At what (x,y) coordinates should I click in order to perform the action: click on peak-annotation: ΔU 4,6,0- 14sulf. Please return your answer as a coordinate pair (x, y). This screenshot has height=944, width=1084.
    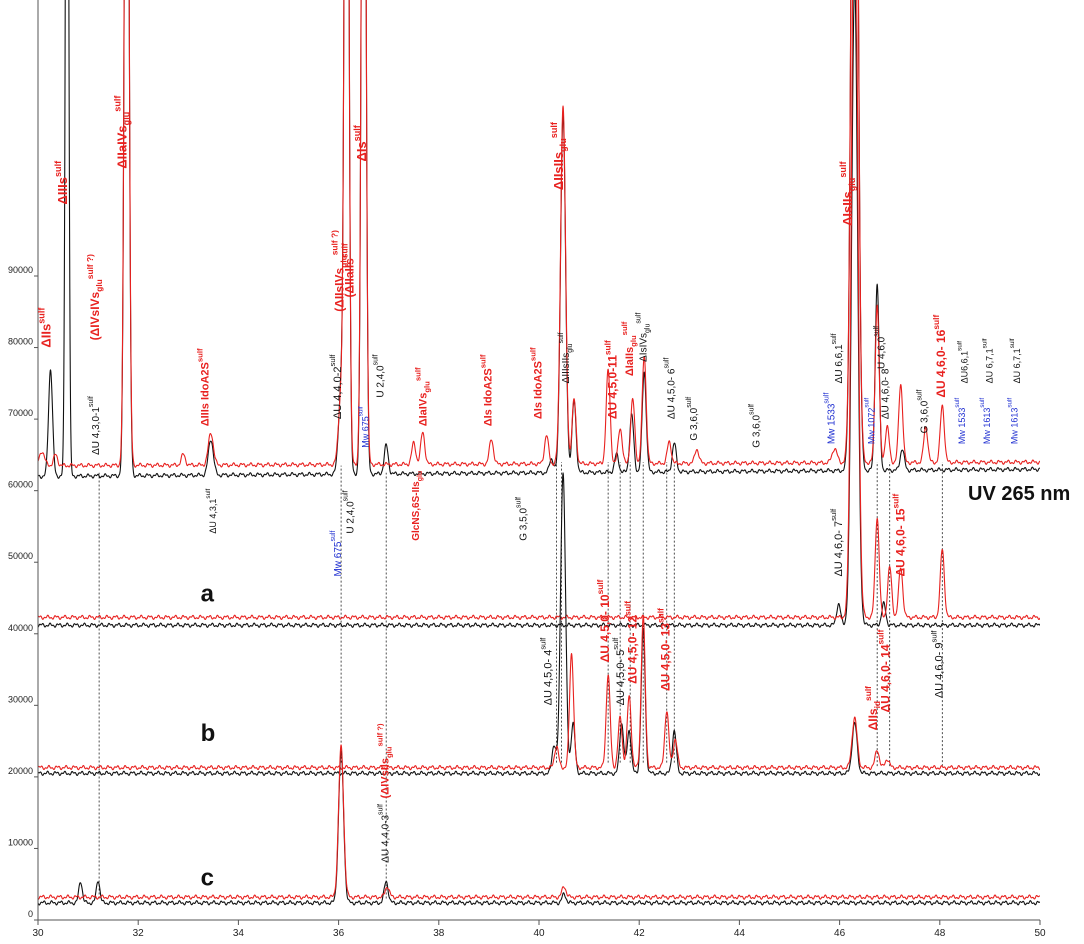
    Looking at the image, I should click on (884, 670).